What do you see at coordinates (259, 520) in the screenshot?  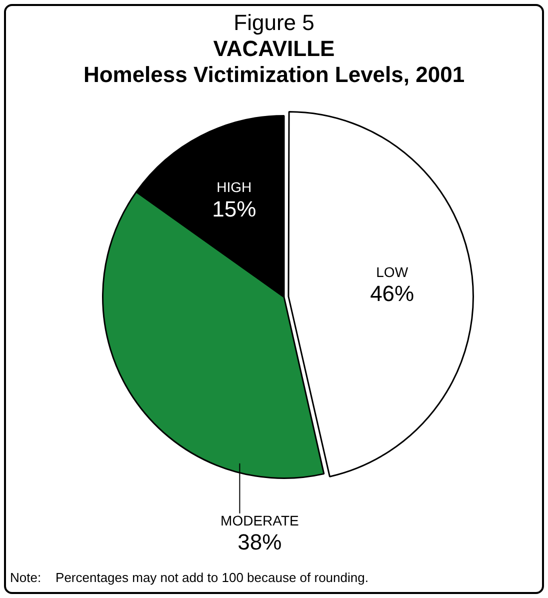 I see `slice-label: MODERATE` at bounding box center [259, 520].